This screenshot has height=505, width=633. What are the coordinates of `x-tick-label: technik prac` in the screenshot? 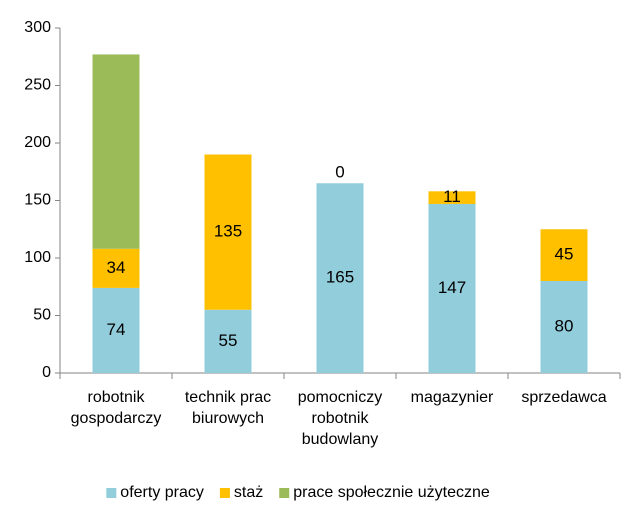 It's located at (228, 397).